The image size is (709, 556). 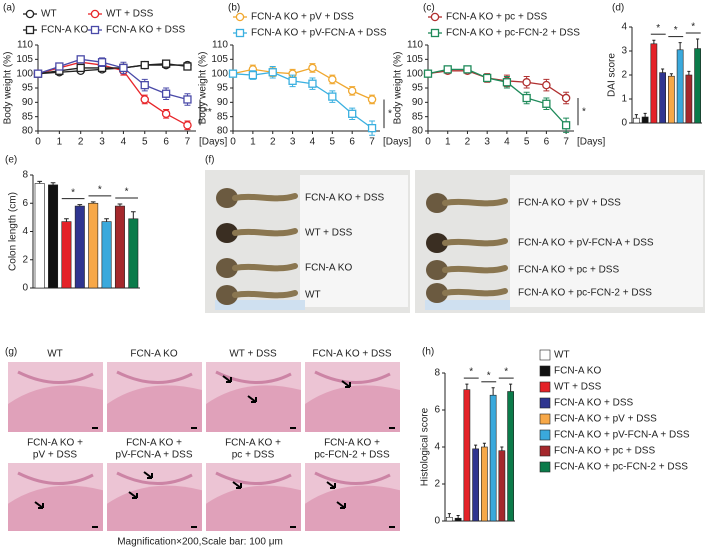 I want to click on y-tick-label: 2, so click(x=624, y=75).